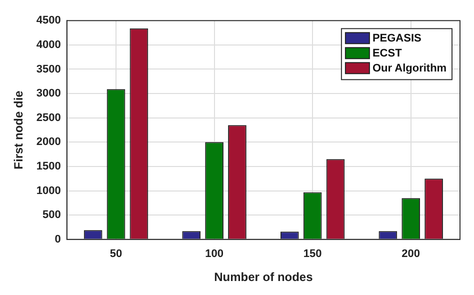 The height and width of the screenshot is (295, 474). Describe the element at coordinates (48, 142) in the screenshot. I see `y-tick-label: 2000` at that location.